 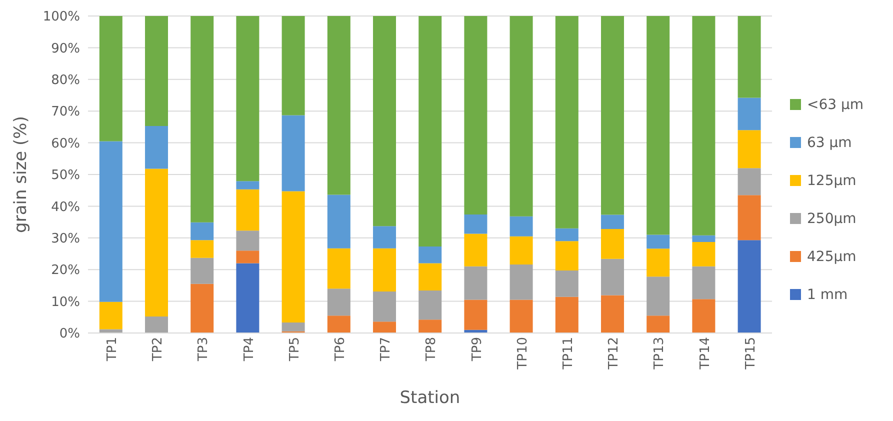 What do you see at coordinates (65, 270) in the screenshot?
I see `y-tick-label: 20%` at bounding box center [65, 270].